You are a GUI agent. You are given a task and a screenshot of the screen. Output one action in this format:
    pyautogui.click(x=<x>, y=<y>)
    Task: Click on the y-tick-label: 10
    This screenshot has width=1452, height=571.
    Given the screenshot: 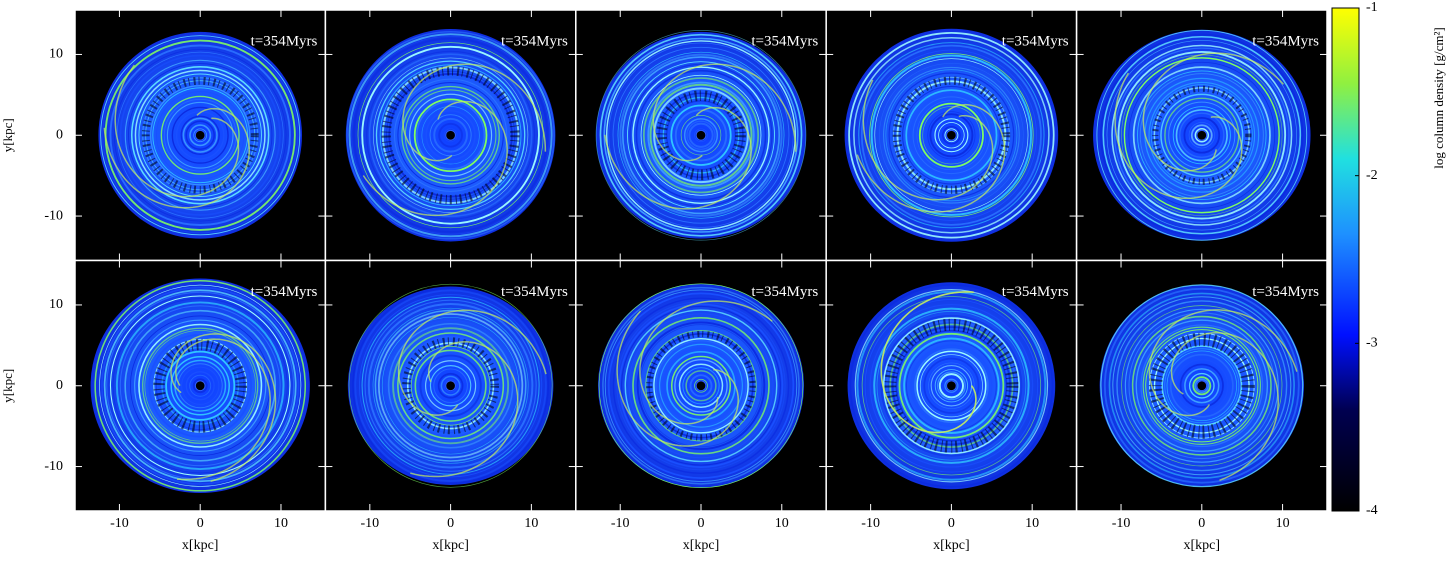 What is the action you would take?
    pyautogui.click(x=56, y=54)
    